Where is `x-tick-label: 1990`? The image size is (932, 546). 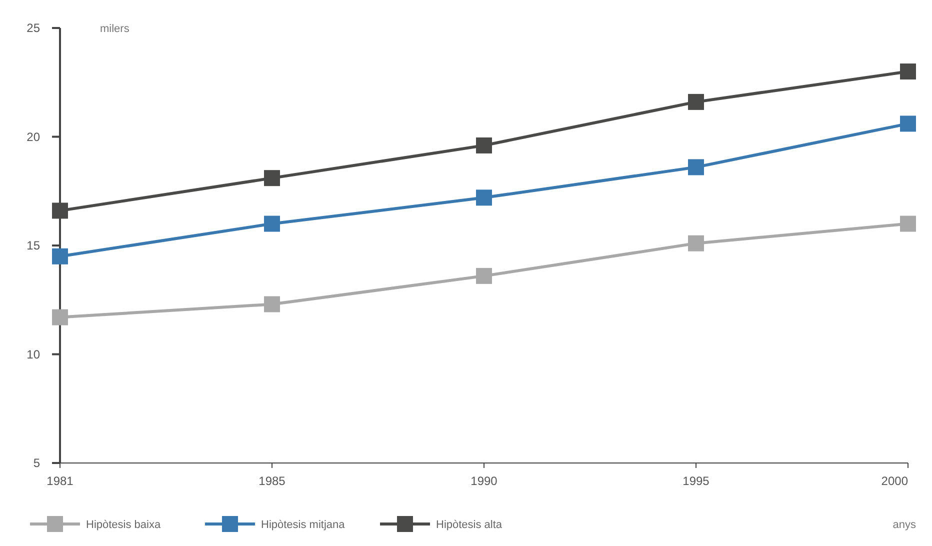 x-tick-label: 1990 is located at coordinates (484, 481).